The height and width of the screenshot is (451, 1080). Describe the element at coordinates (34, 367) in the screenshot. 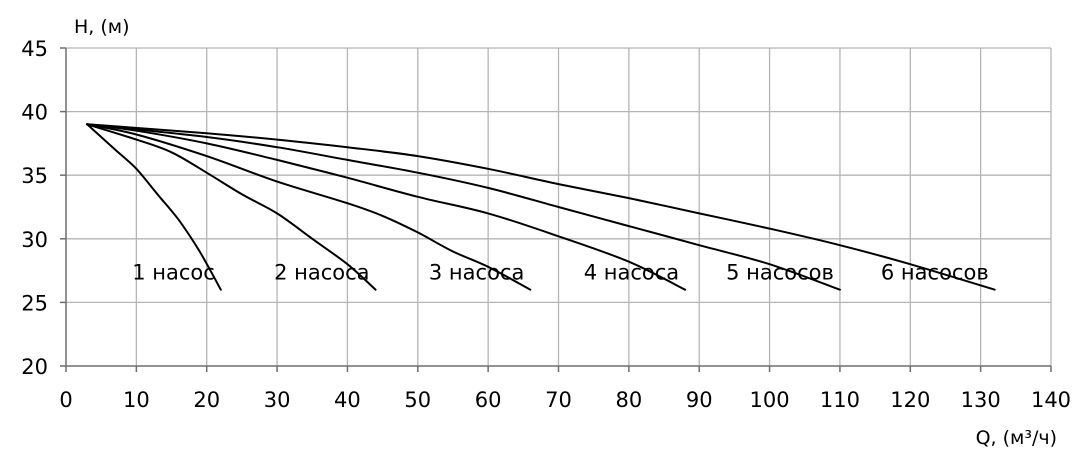

I see `y-tick-label: 20` at that location.